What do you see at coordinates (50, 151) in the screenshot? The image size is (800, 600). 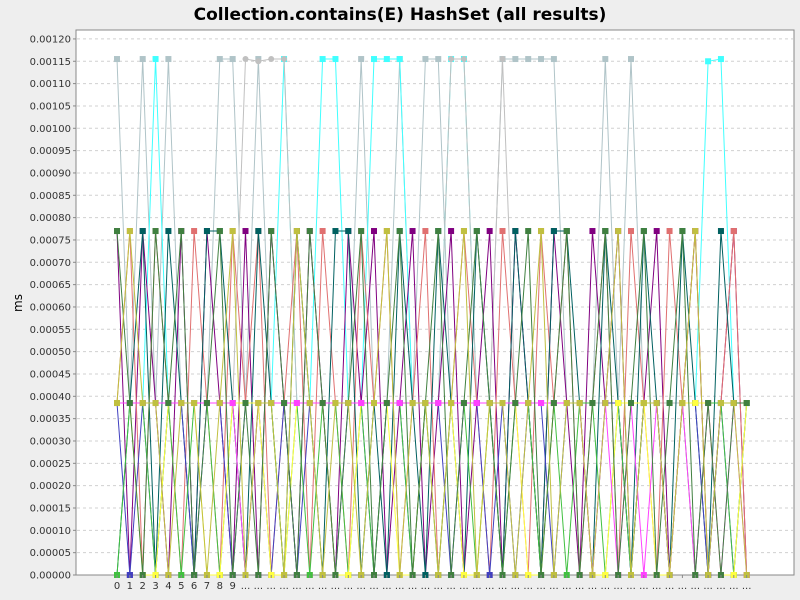 I see `y-tick-label: 0.00095` at bounding box center [50, 151].